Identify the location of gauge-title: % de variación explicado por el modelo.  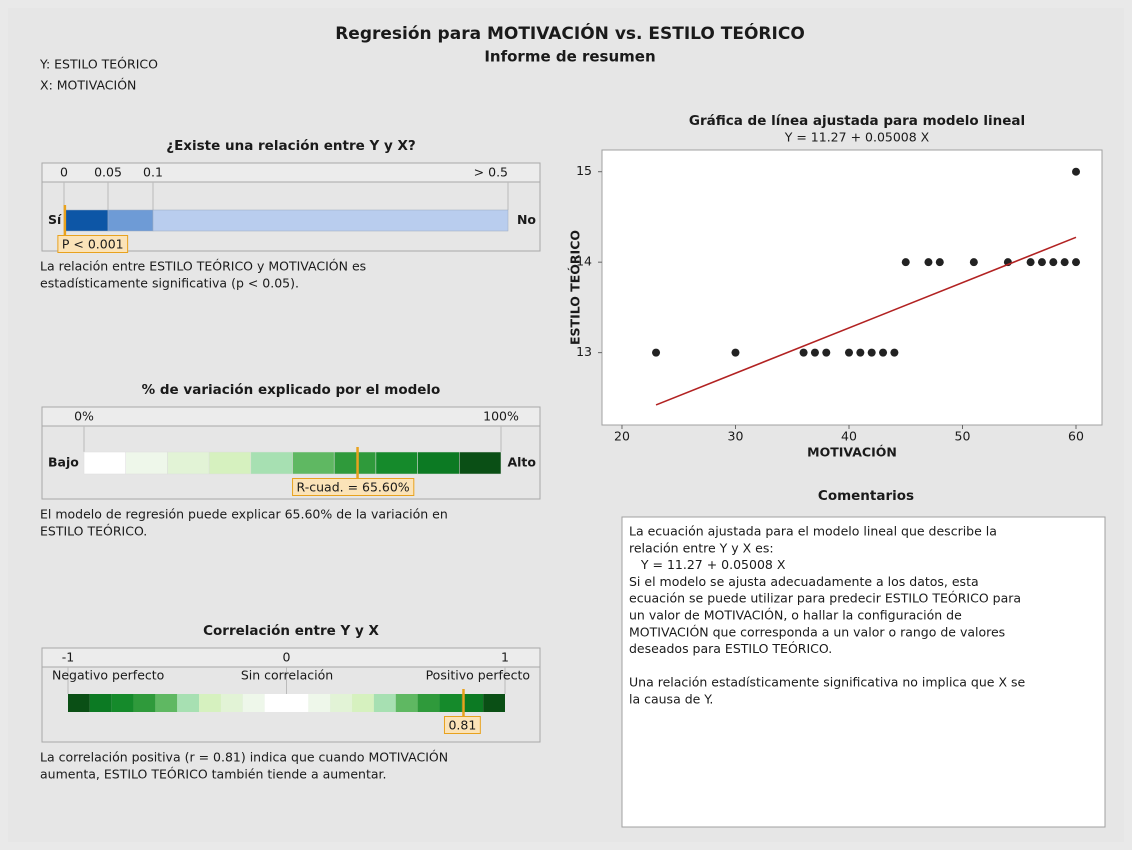
(291, 390).